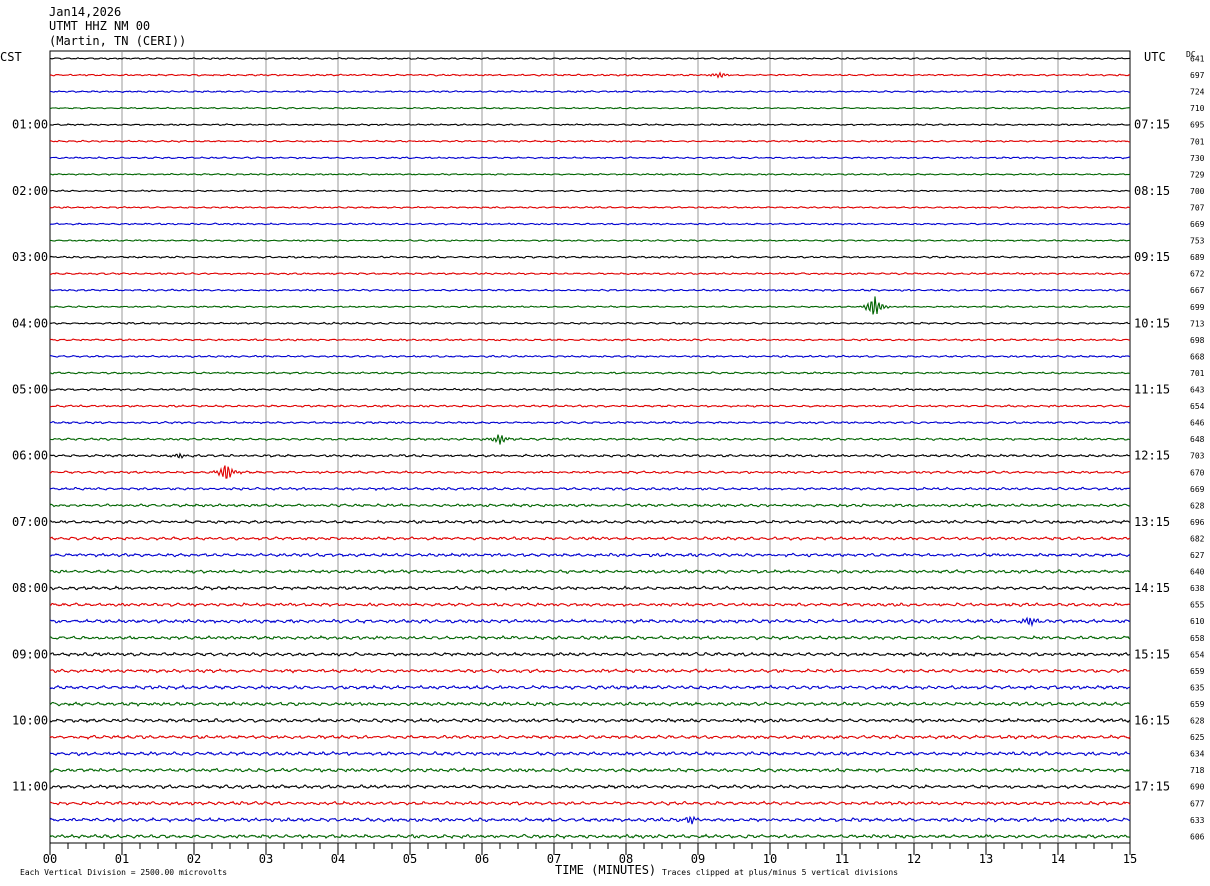 This screenshot has height=886, width=1210. What do you see at coordinates (1130, 859) in the screenshot?
I see `x-tick-label: 15` at bounding box center [1130, 859].